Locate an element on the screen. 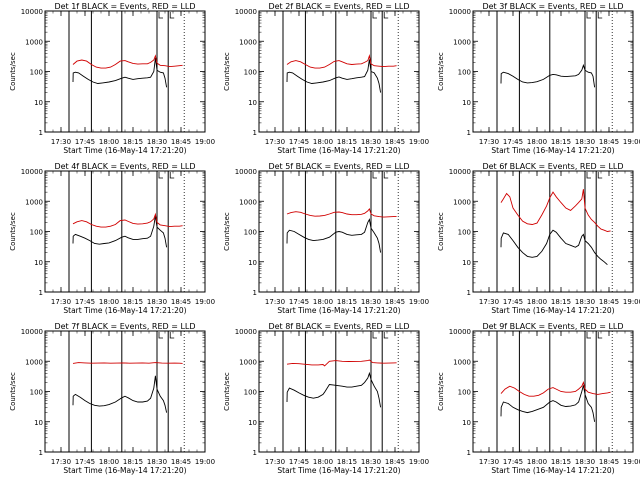 The image size is (640, 485). chart-title: Det 2f BLACK = Events, RED = LLD is located at coordinates (338, 6).